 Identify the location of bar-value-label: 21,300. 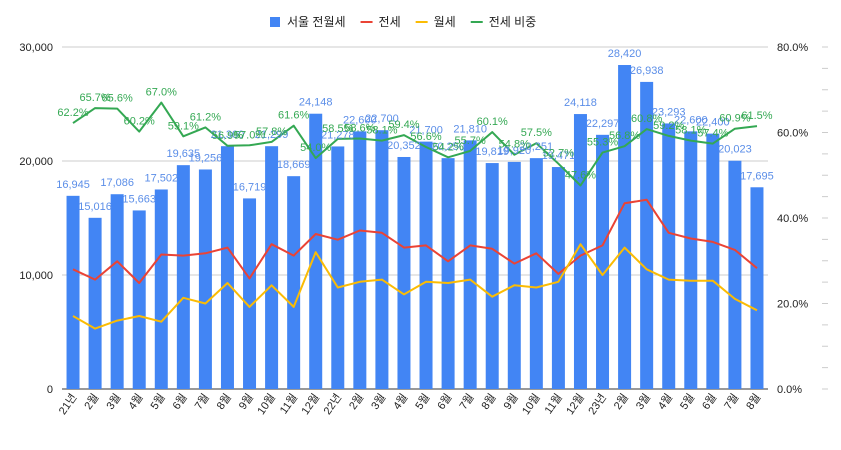
(228, 135).